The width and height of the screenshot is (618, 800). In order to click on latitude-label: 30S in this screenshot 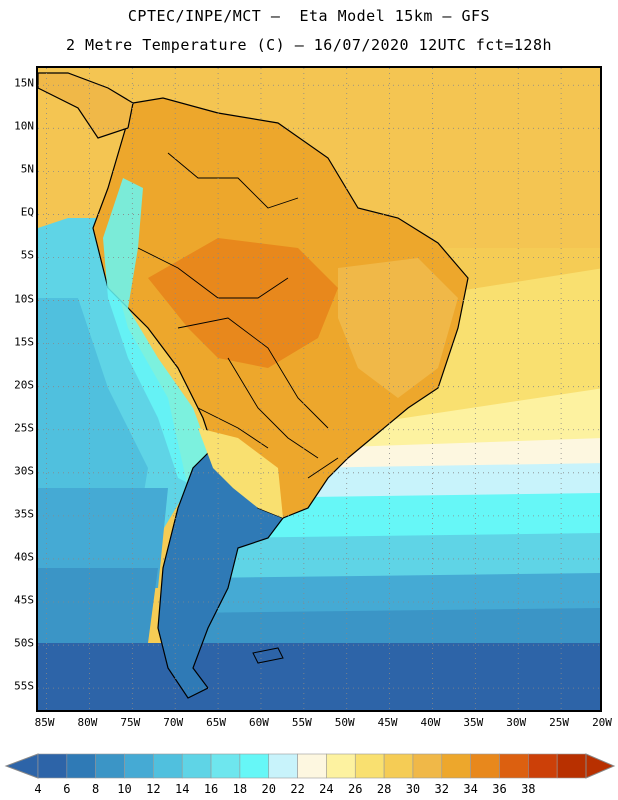, I will do `click(24, 471)`.